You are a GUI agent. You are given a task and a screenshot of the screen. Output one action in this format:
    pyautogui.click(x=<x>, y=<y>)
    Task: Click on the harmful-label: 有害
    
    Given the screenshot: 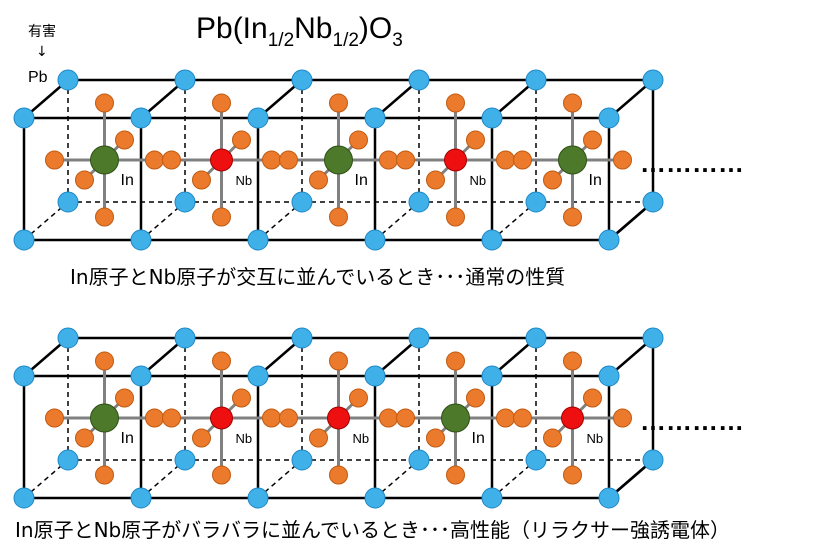 What is the action you would take?
    pyautogui.click(x=42, y=32)
    